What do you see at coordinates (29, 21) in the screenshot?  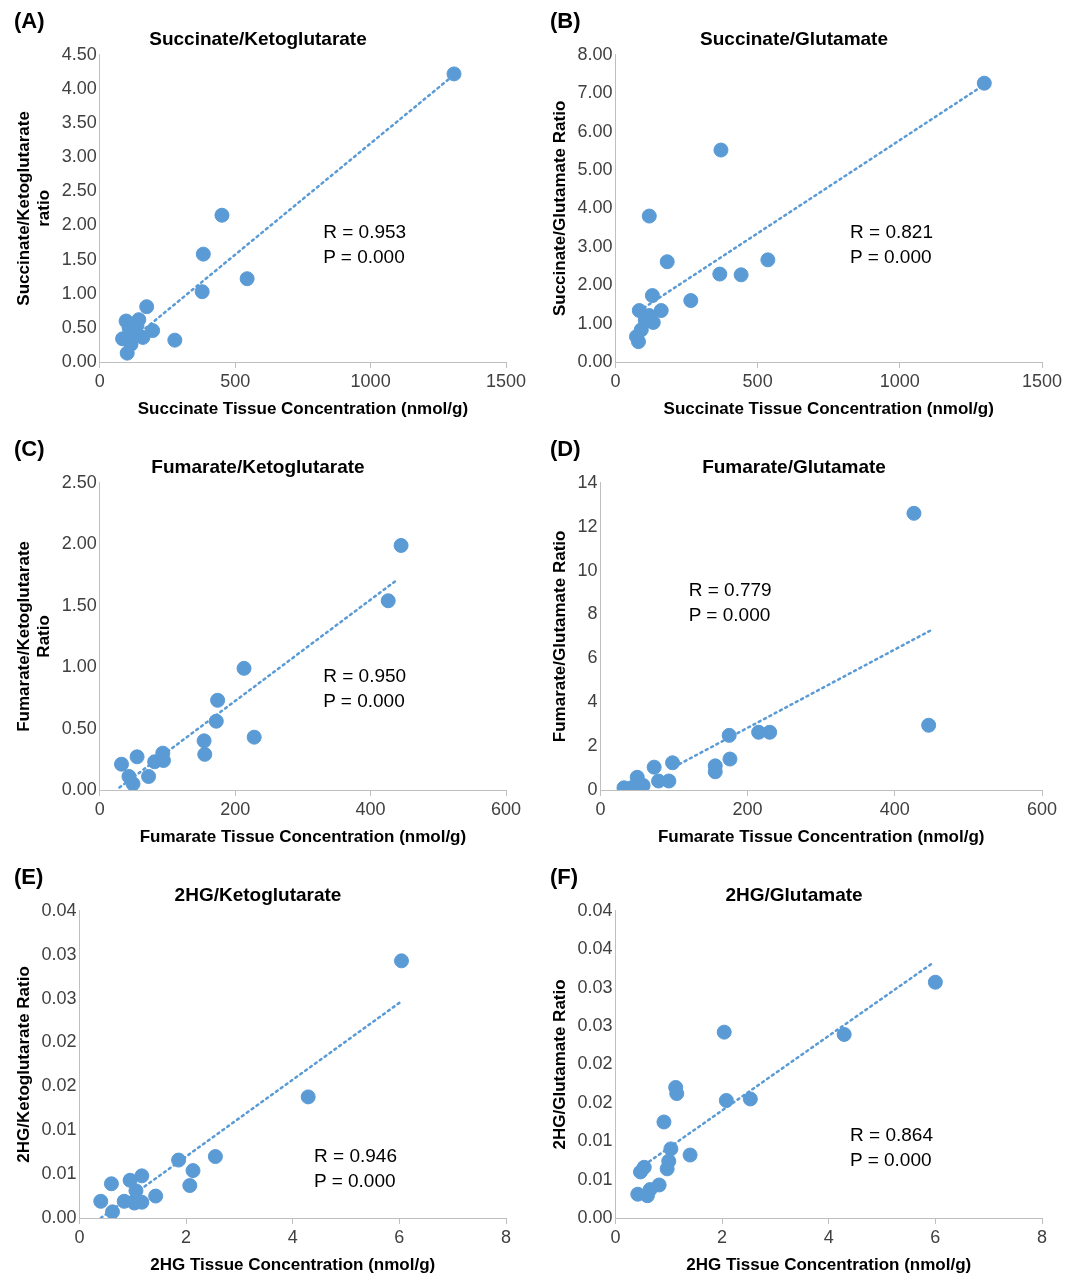 I see `text: (A)` at bounding box center [29, 21].